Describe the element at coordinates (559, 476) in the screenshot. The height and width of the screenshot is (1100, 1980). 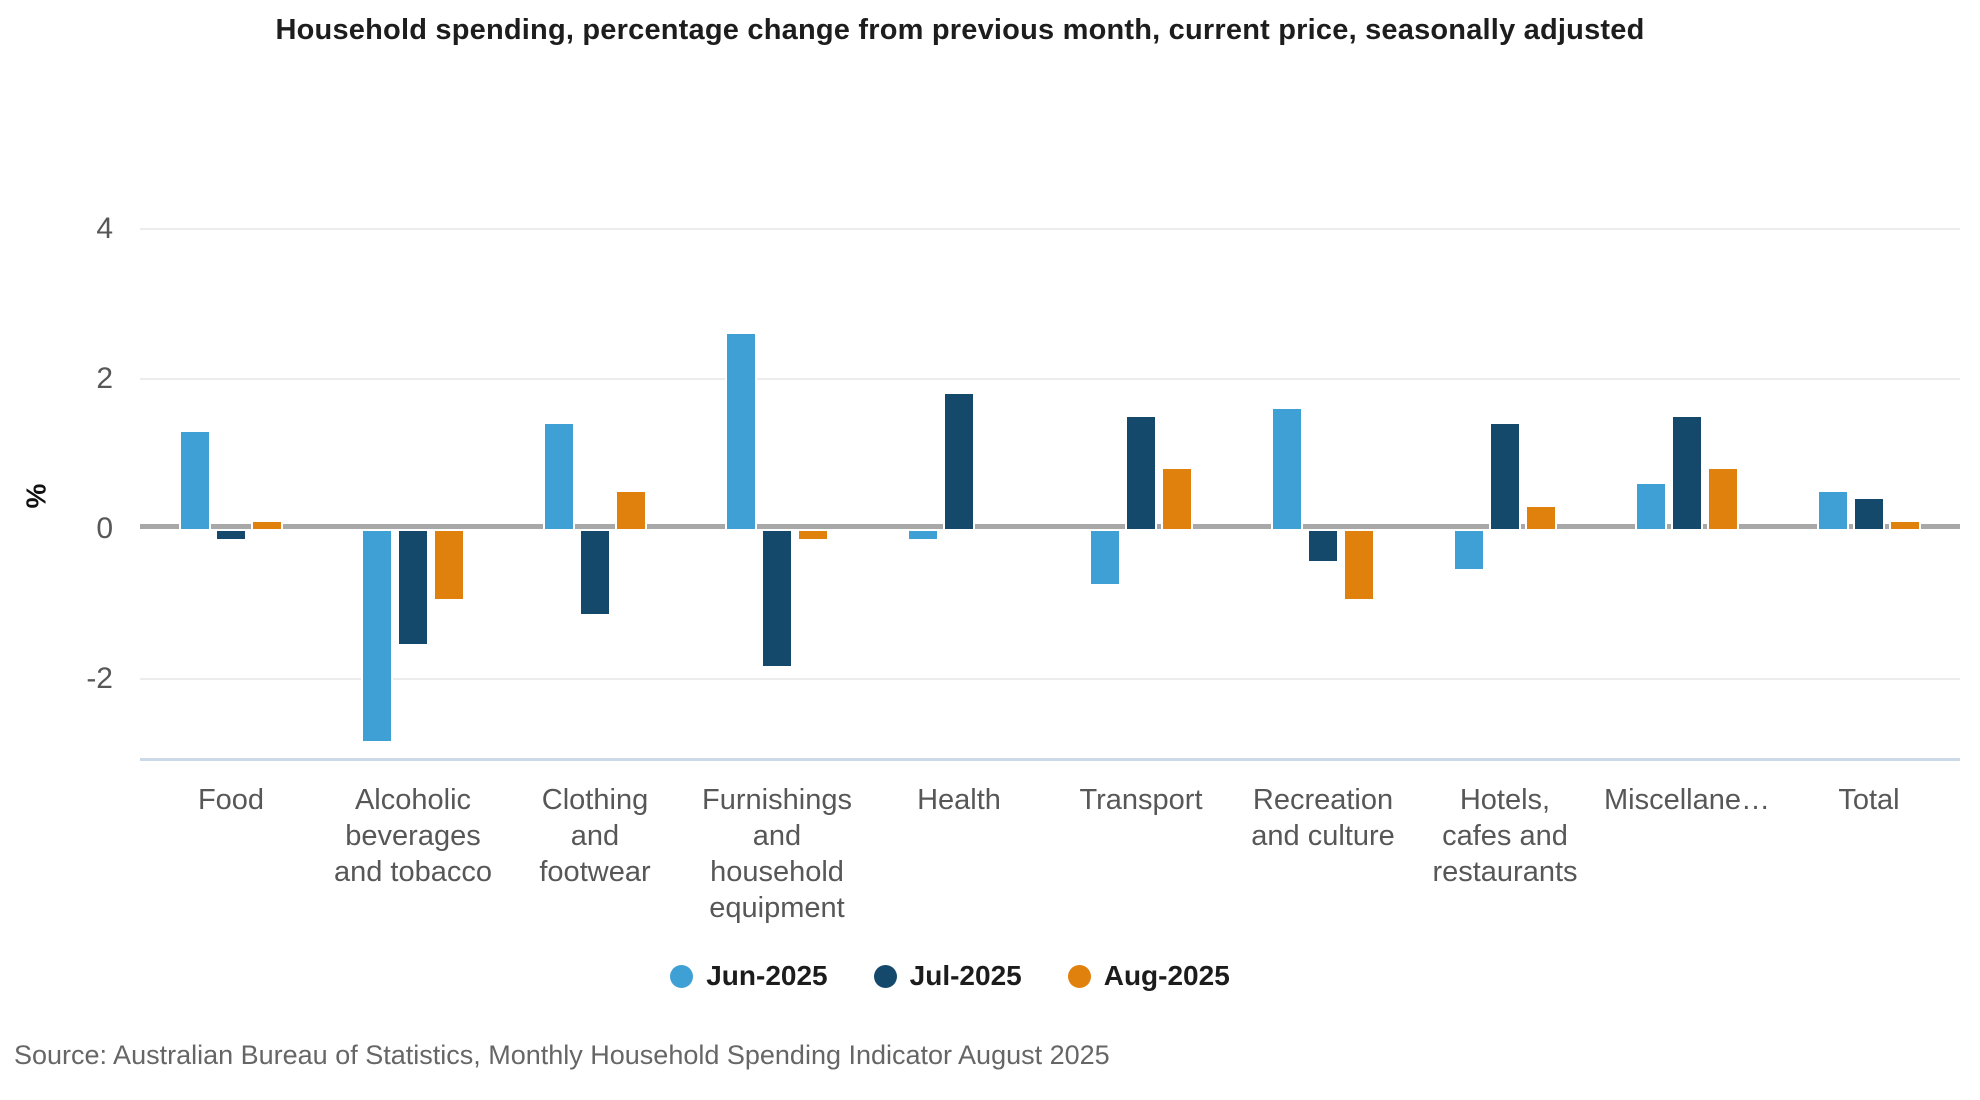
I see `bar-jun-2025-clothing` at that location.